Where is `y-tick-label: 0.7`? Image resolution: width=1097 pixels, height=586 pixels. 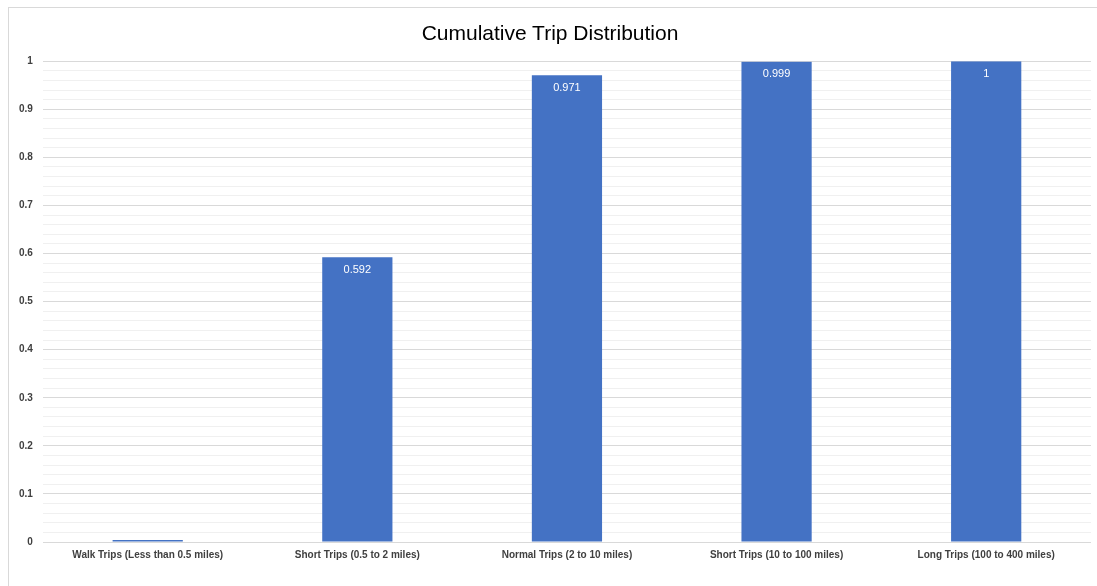
y-tick-label: 0.7 is located at coordinates (26, 205).